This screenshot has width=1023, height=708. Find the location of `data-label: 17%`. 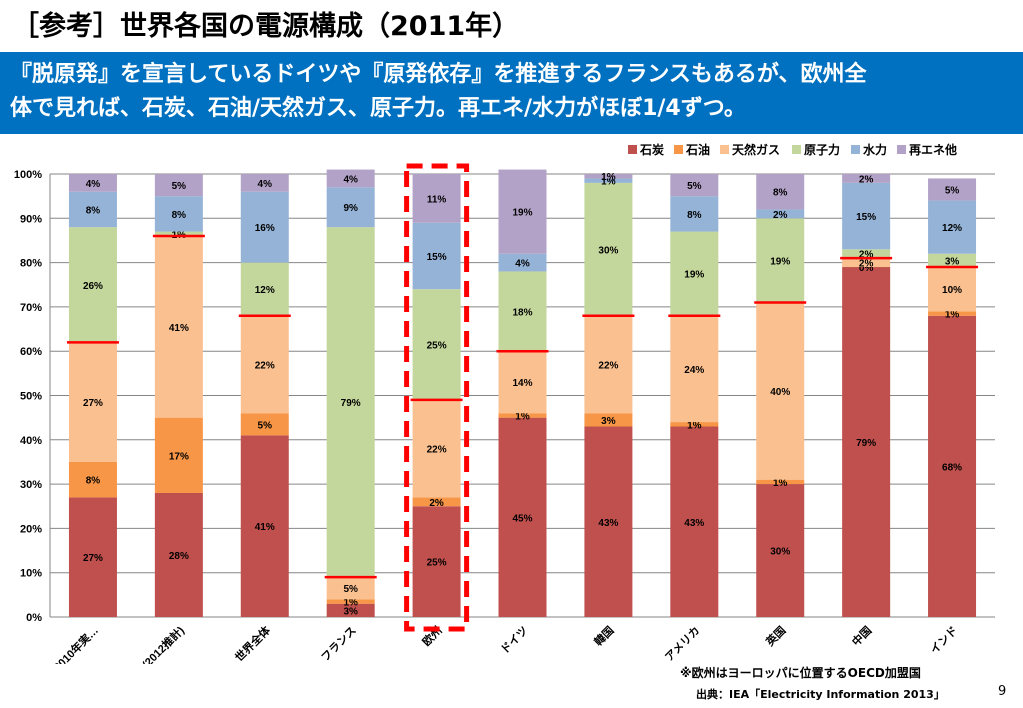

data-label: 17% is located at coordinates (179, 456).